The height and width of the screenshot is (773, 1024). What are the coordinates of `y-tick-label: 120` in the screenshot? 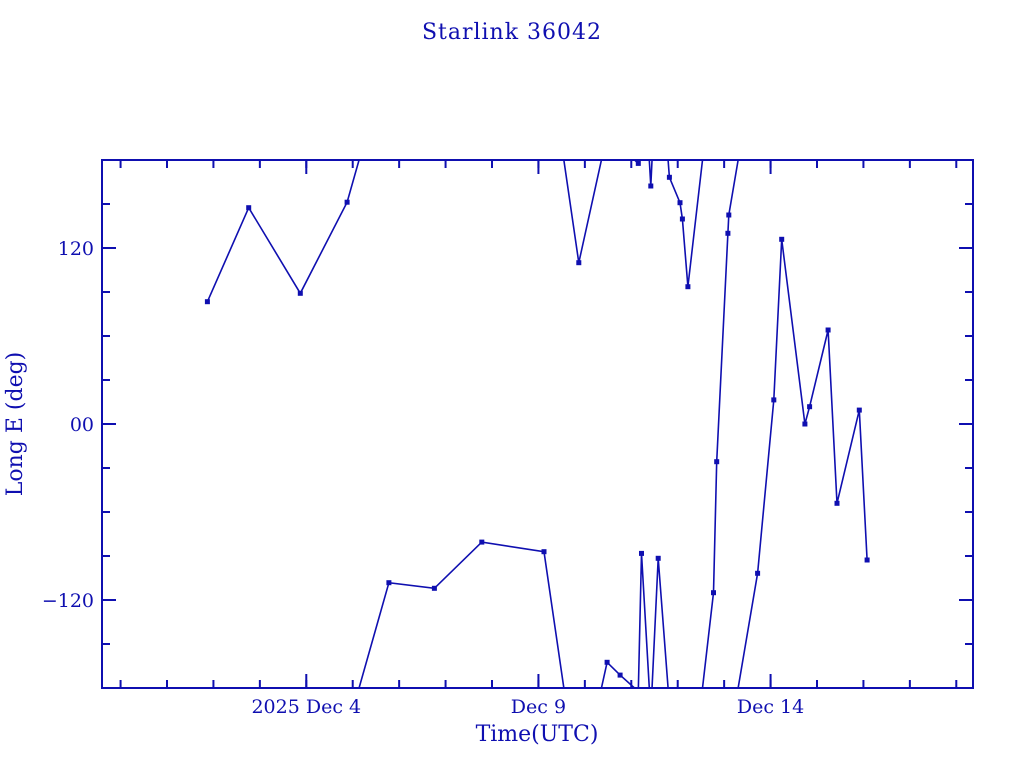 It's located at (76, 249).